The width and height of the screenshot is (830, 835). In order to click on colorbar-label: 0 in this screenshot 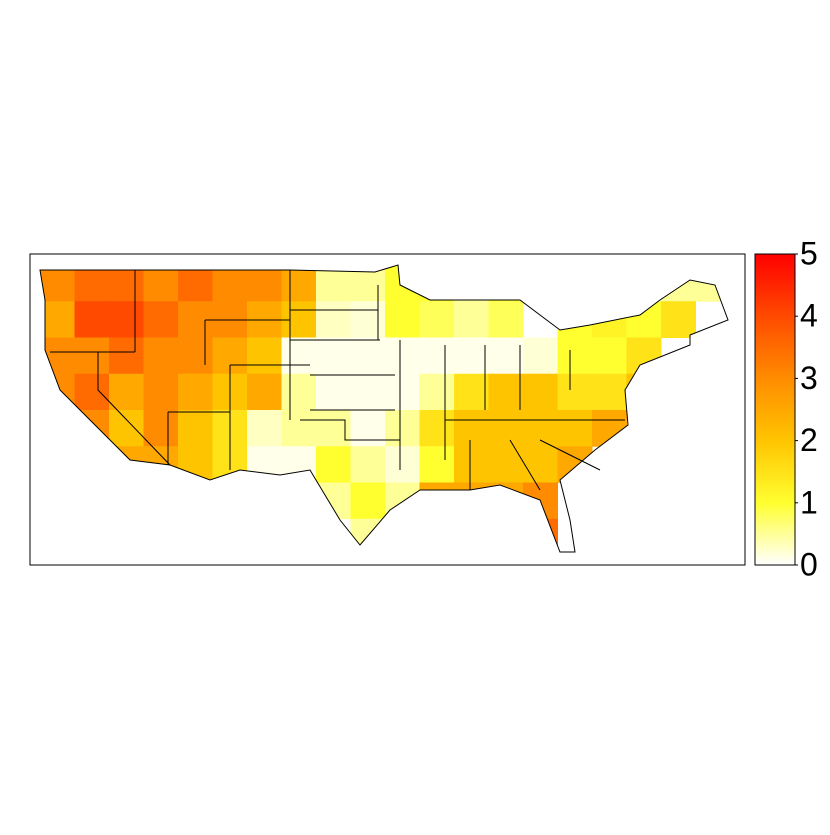, I will do `click(809, 564)`.